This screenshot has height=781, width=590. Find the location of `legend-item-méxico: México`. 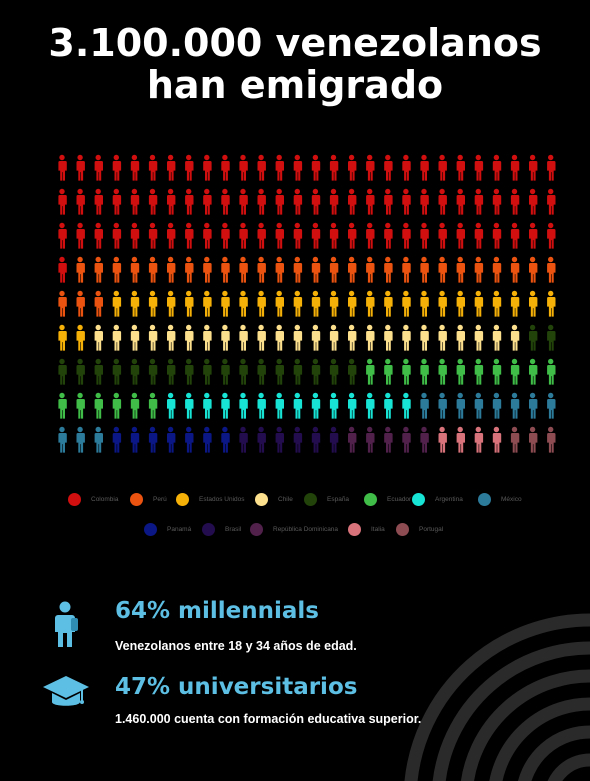

legend-item-méxico: México is located at coordinates (500, 499).